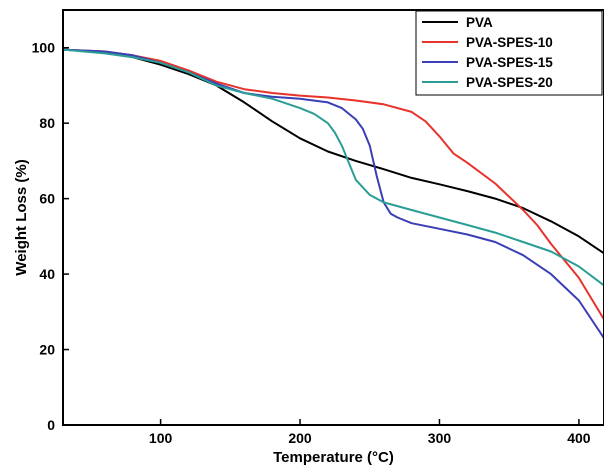  I want to click on y-tick-label: 40, so click(47, 274).